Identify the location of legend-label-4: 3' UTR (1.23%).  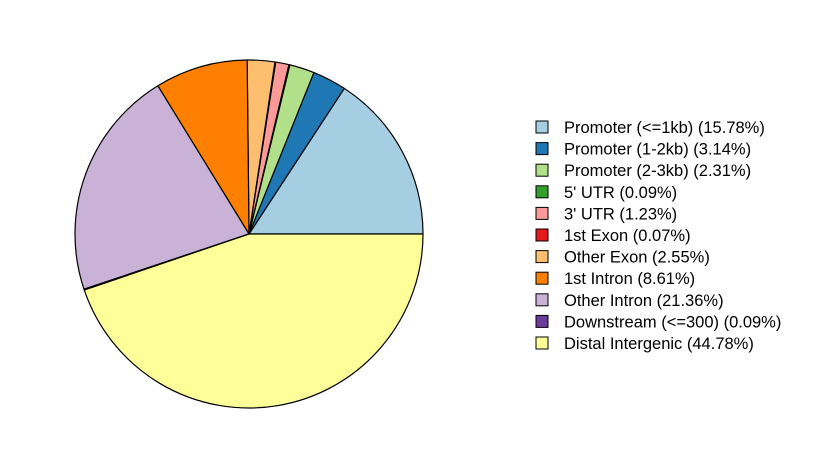
(620, 214).